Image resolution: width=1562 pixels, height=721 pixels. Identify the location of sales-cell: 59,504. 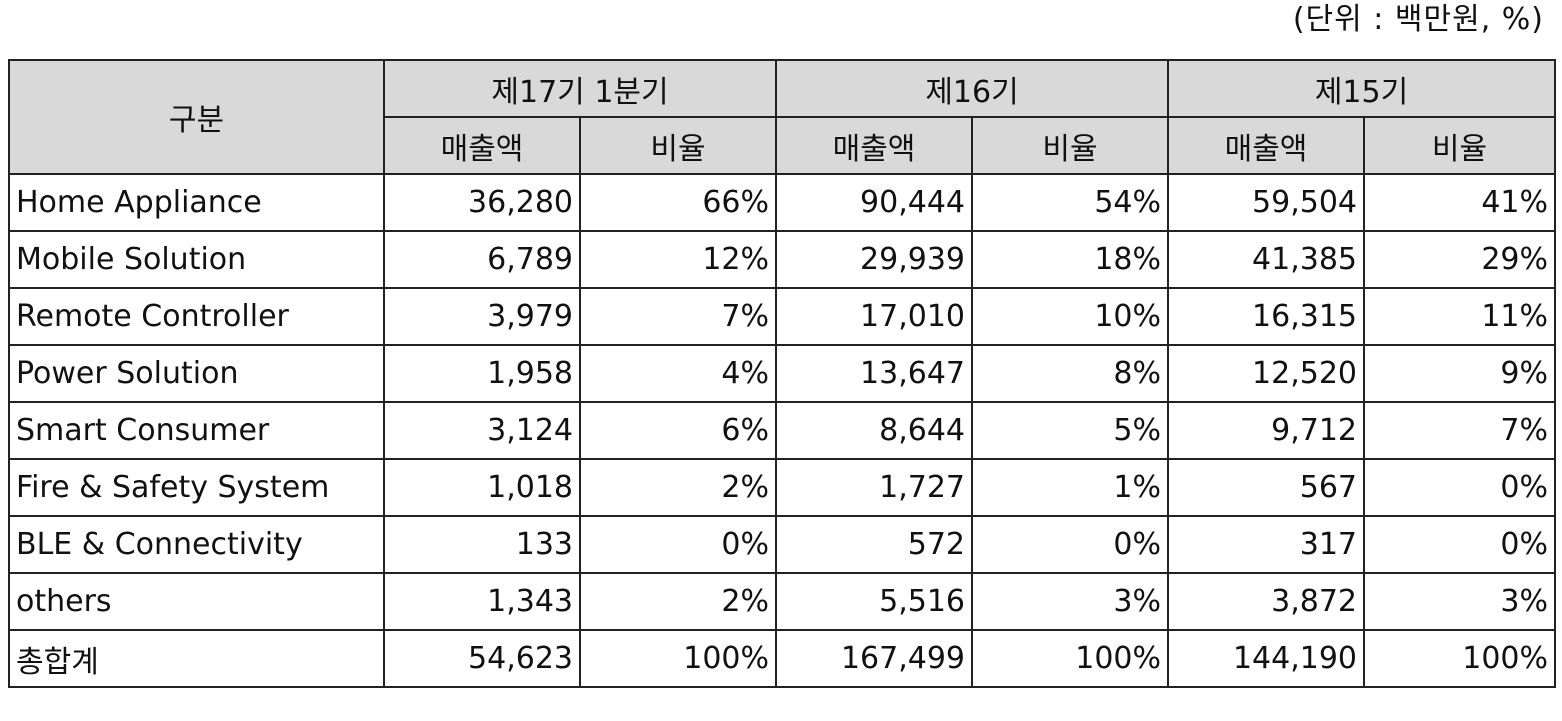
(1266, 202).